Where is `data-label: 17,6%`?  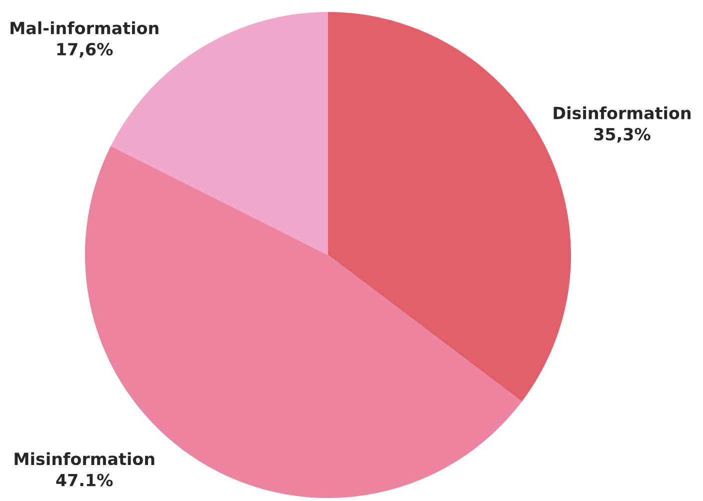
data-label: 17,6% is located at coordinates (85, 50).